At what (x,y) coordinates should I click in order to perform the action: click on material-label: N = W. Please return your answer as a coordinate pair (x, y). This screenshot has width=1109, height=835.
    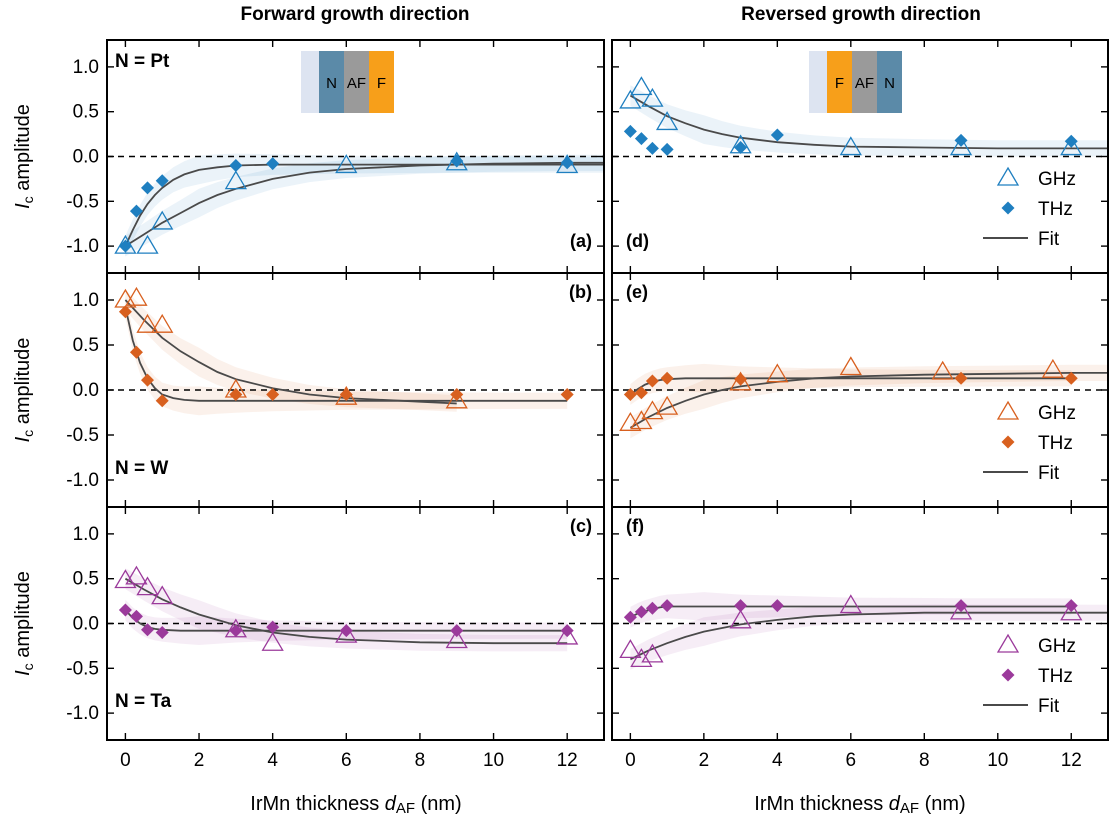
    Looking at the image, I should click on (141, 468).